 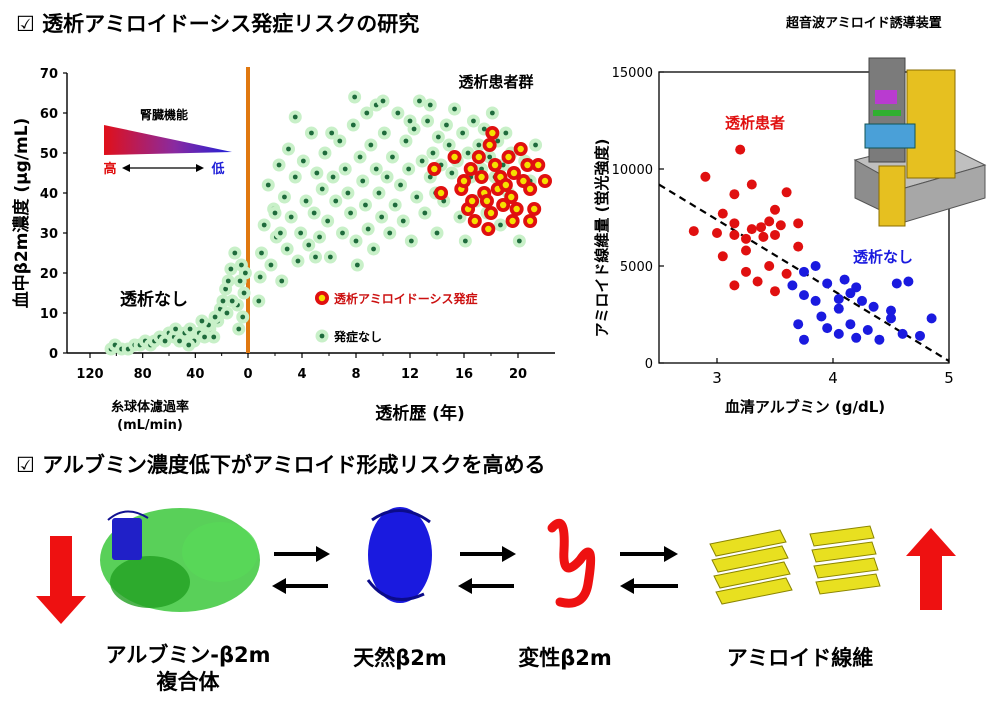 I want to click on legend-onset-label: 透析アミロイドーシス発症, so click(x=406, y=298).